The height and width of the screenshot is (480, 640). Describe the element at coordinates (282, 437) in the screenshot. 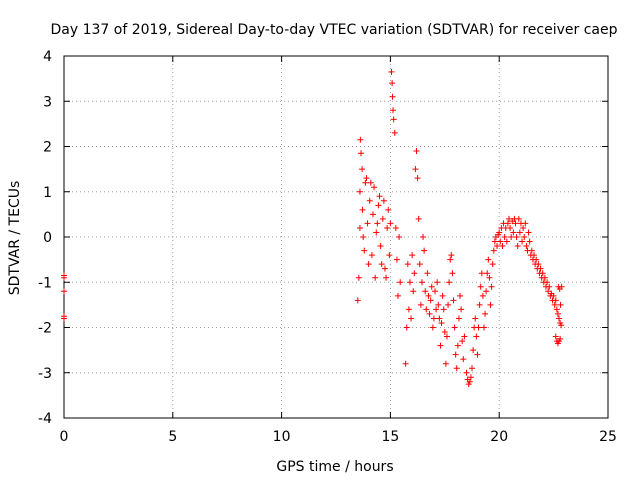

I see `x-tick-label: 10` at that location.